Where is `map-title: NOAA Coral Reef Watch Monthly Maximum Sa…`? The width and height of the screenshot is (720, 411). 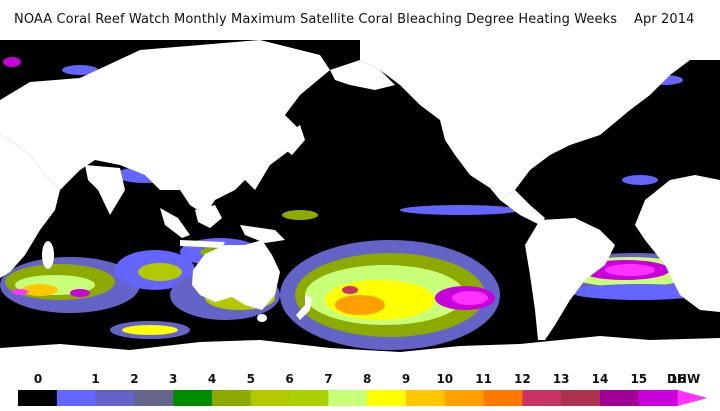
map-title: NOAA Coral Reef Watch Monthly Maximum Sa… is located at coordinates (354, 19).